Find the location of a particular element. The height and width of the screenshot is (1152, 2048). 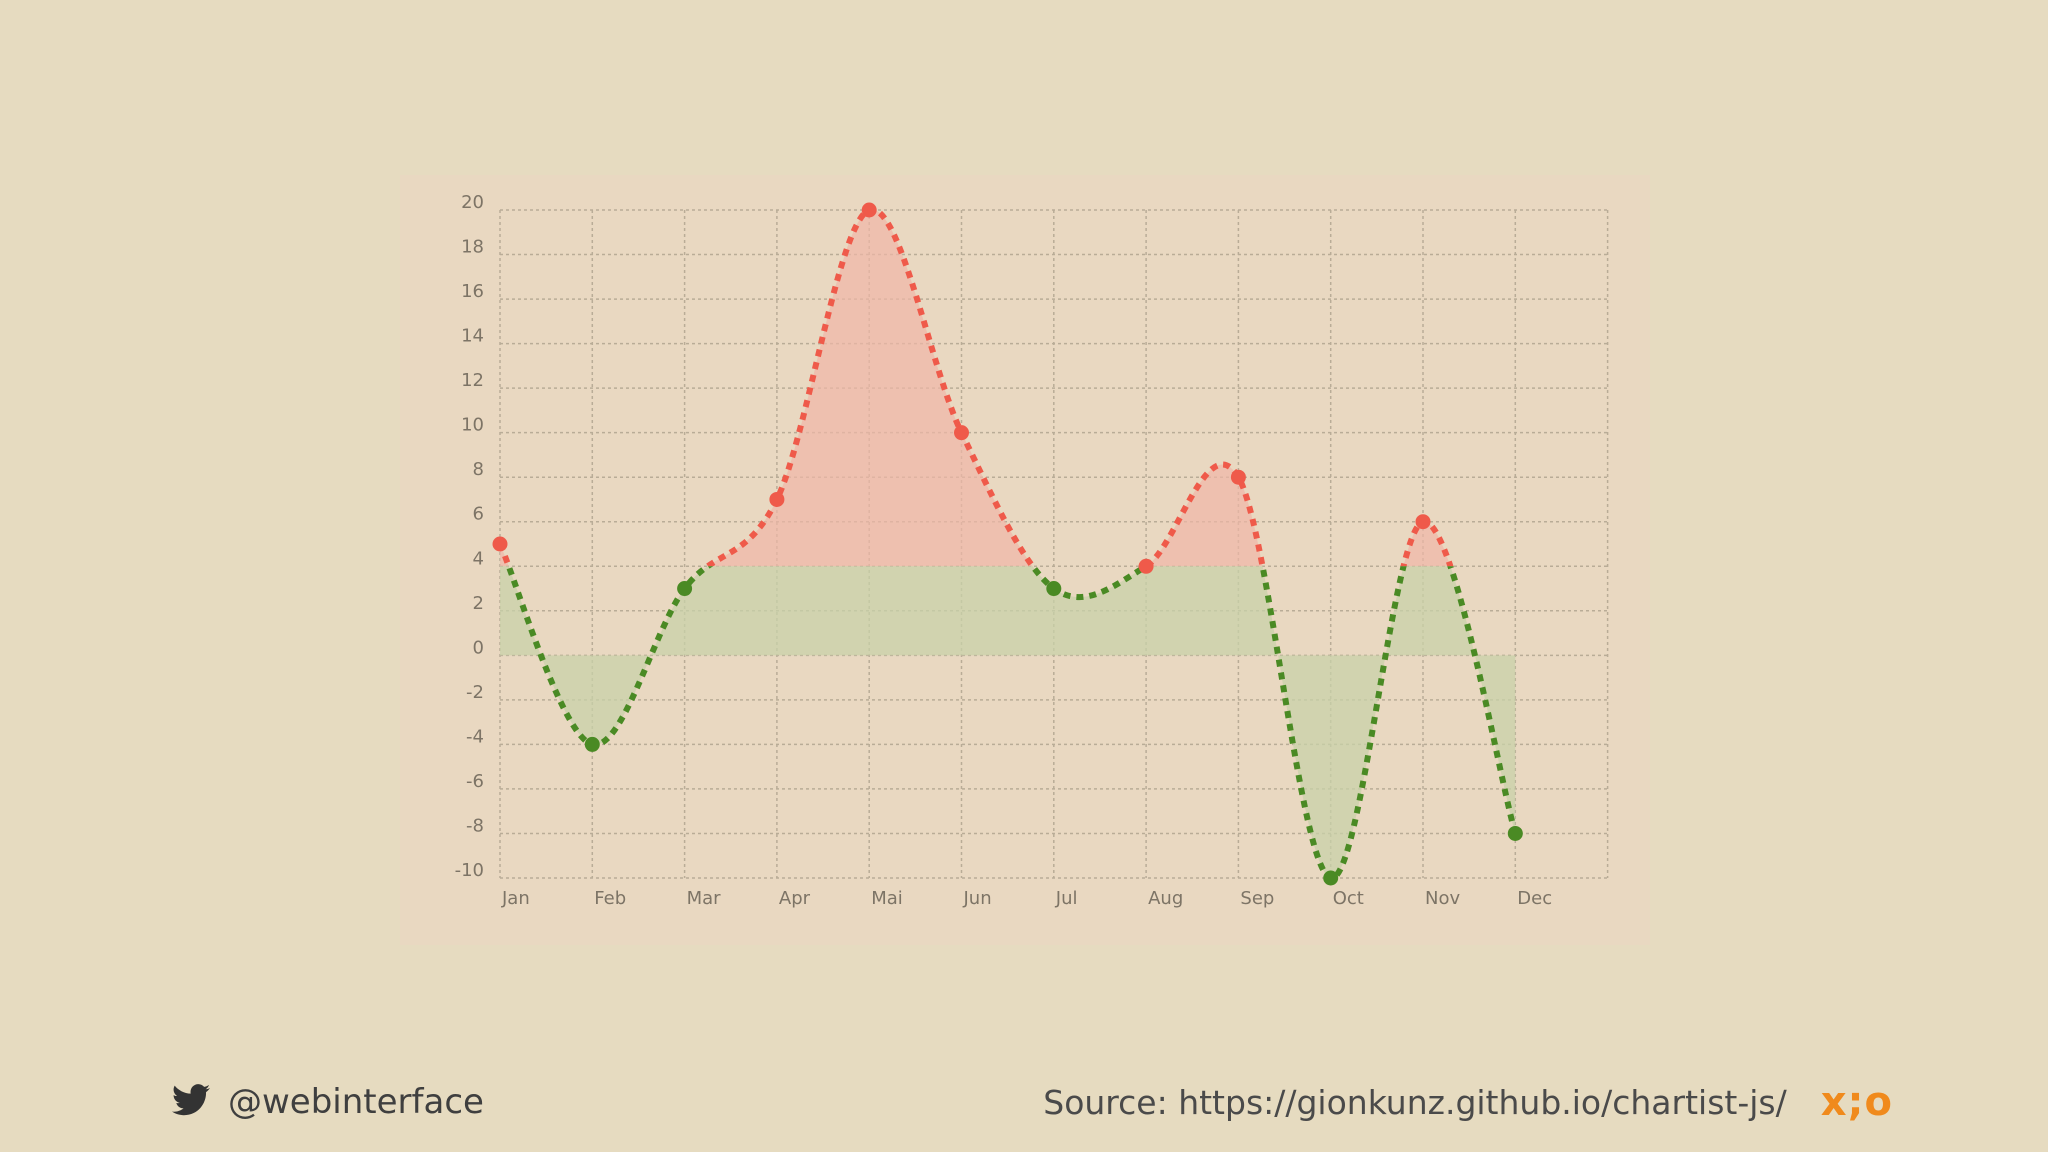

x-tick-label: Aug is located at coordinates (1165, 898).